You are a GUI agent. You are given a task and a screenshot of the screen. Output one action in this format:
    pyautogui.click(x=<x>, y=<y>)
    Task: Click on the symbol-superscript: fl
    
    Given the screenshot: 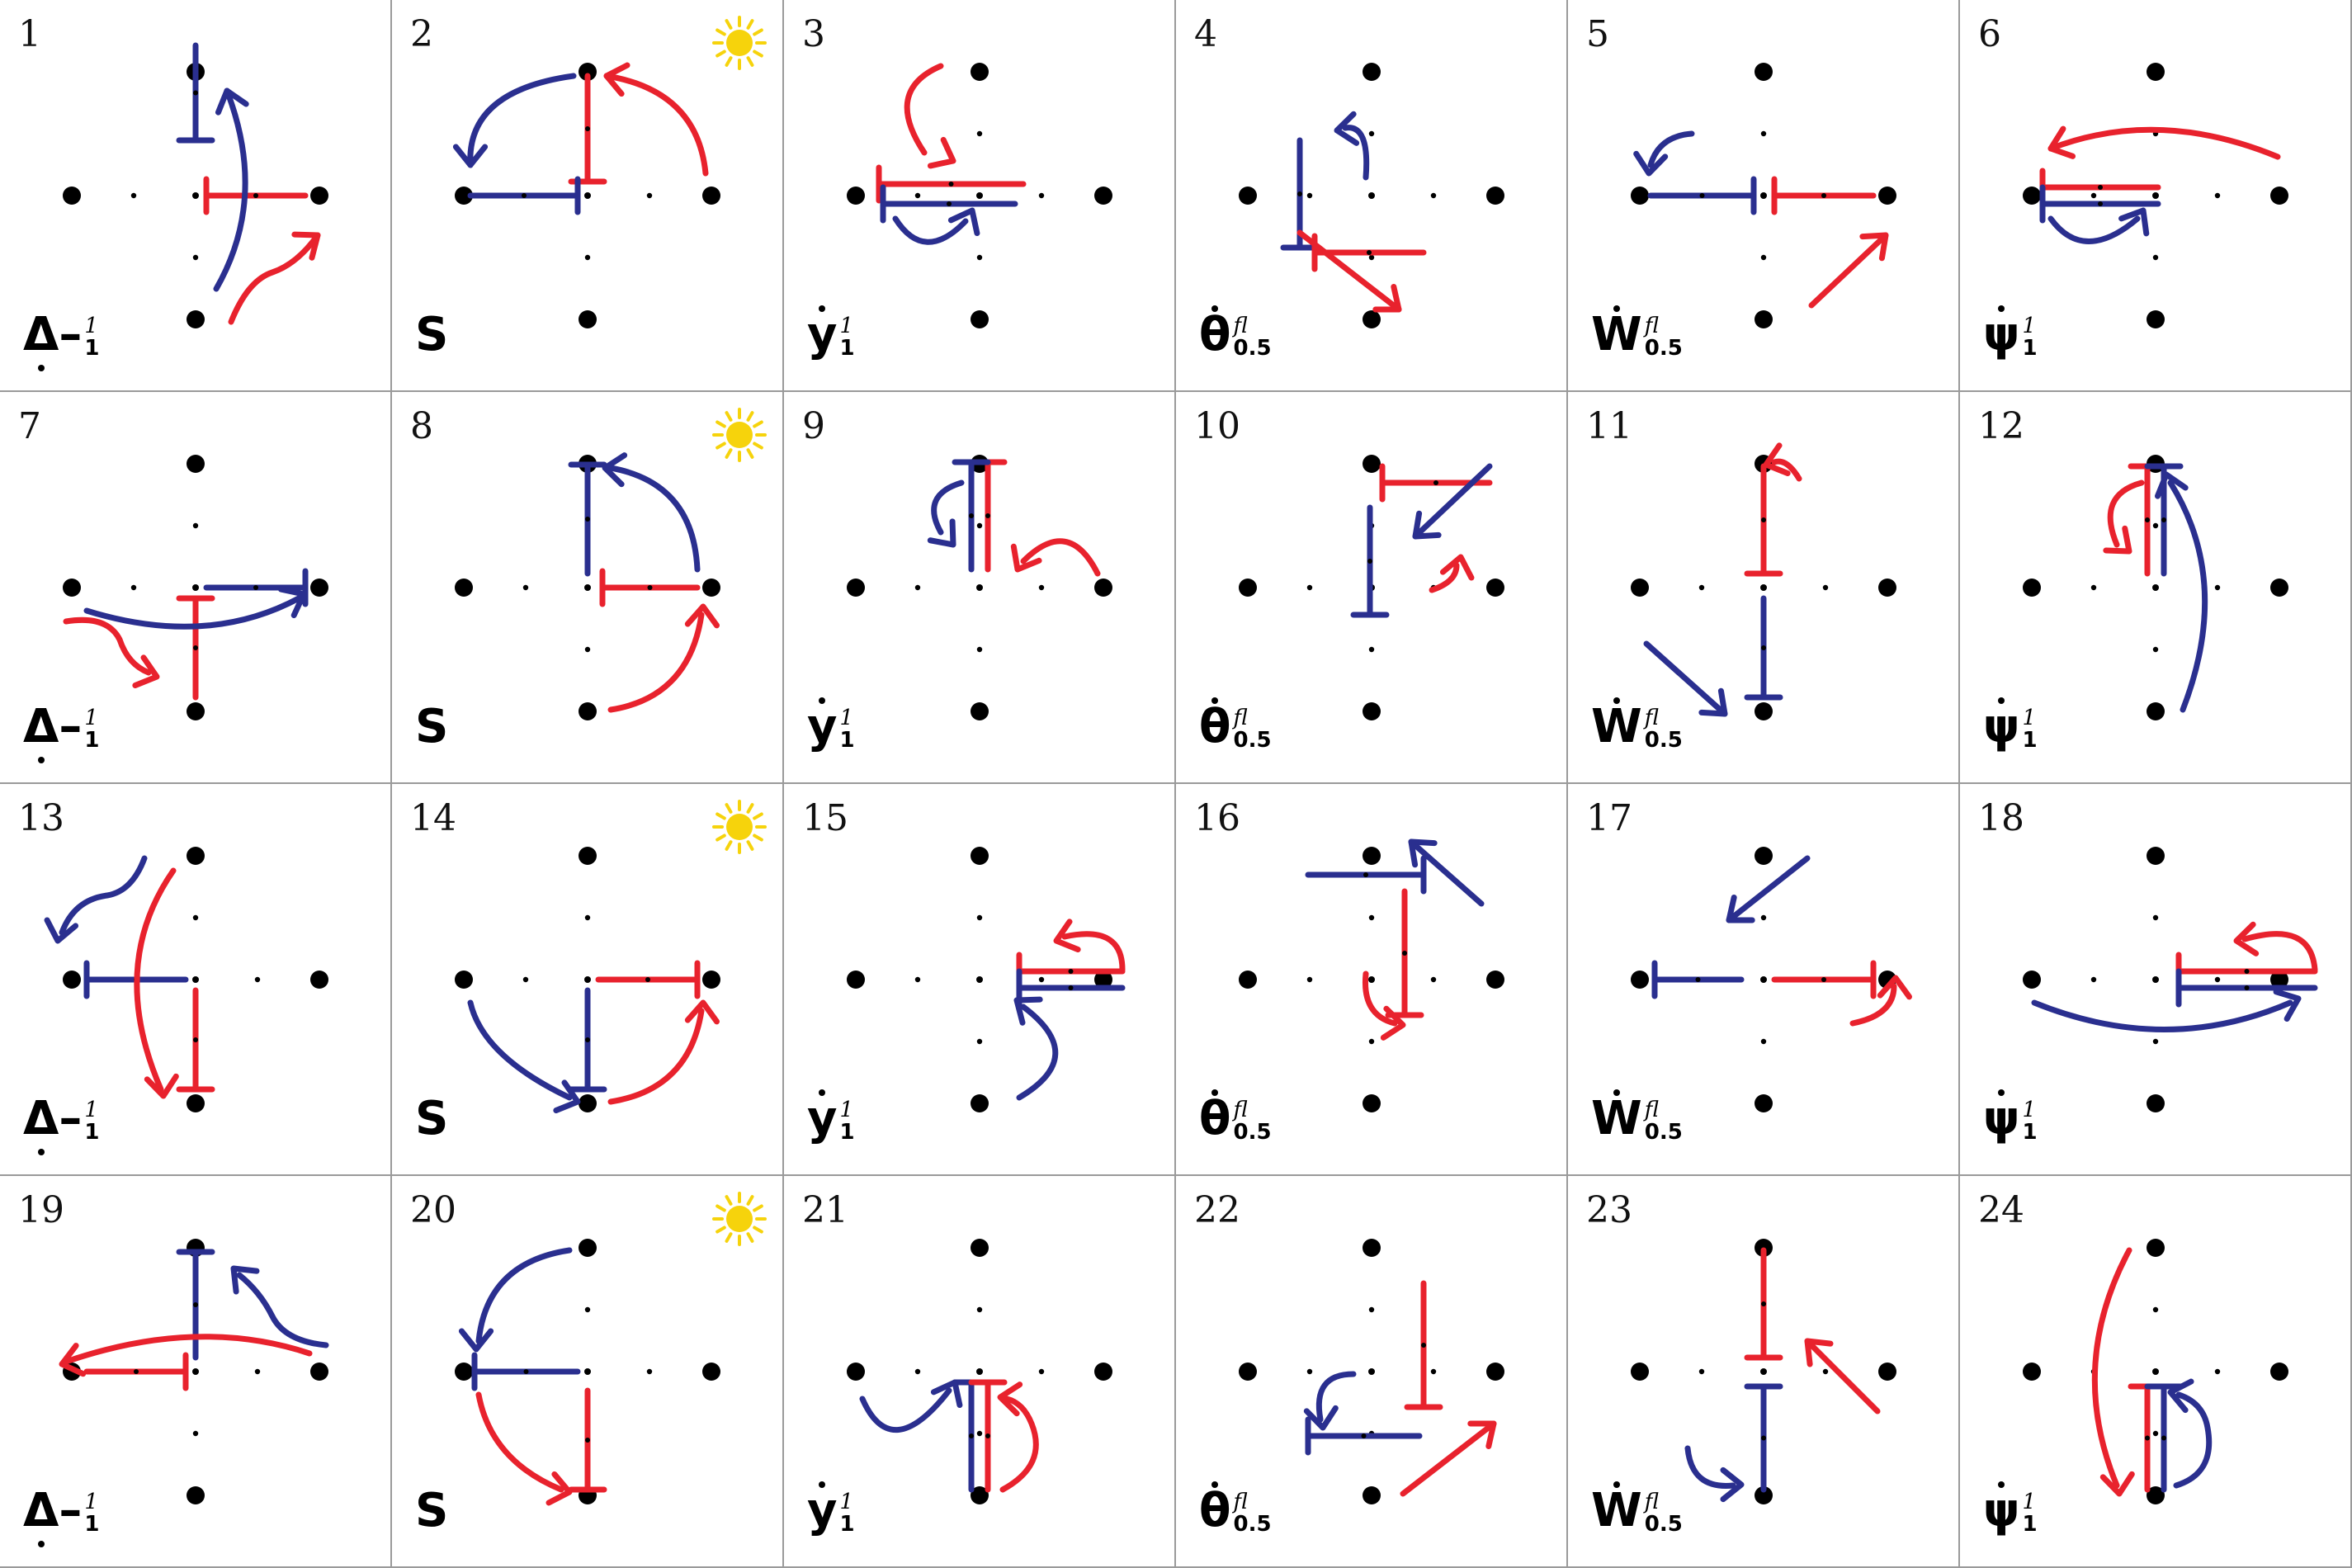 What is the action you would take?
    pyautogui.click(x=1240, y=1109)
    